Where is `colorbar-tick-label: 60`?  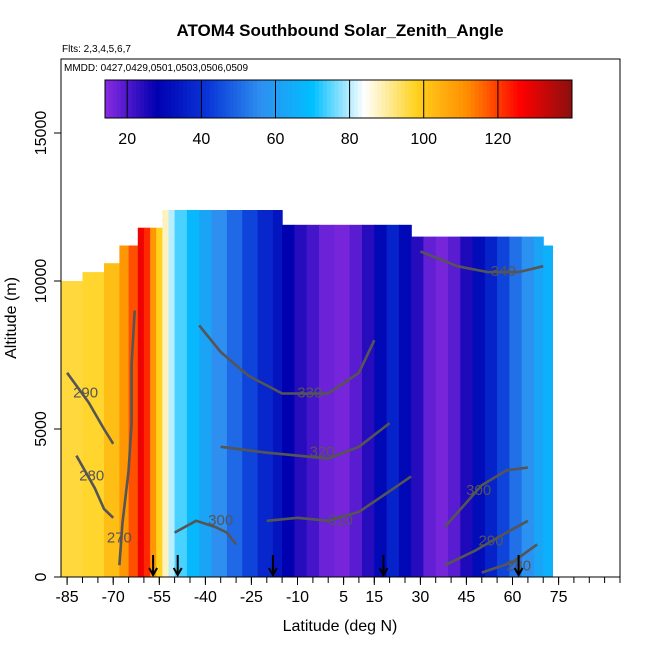
colorbar-tick-label: 60 is located at coordinates (276, 139).